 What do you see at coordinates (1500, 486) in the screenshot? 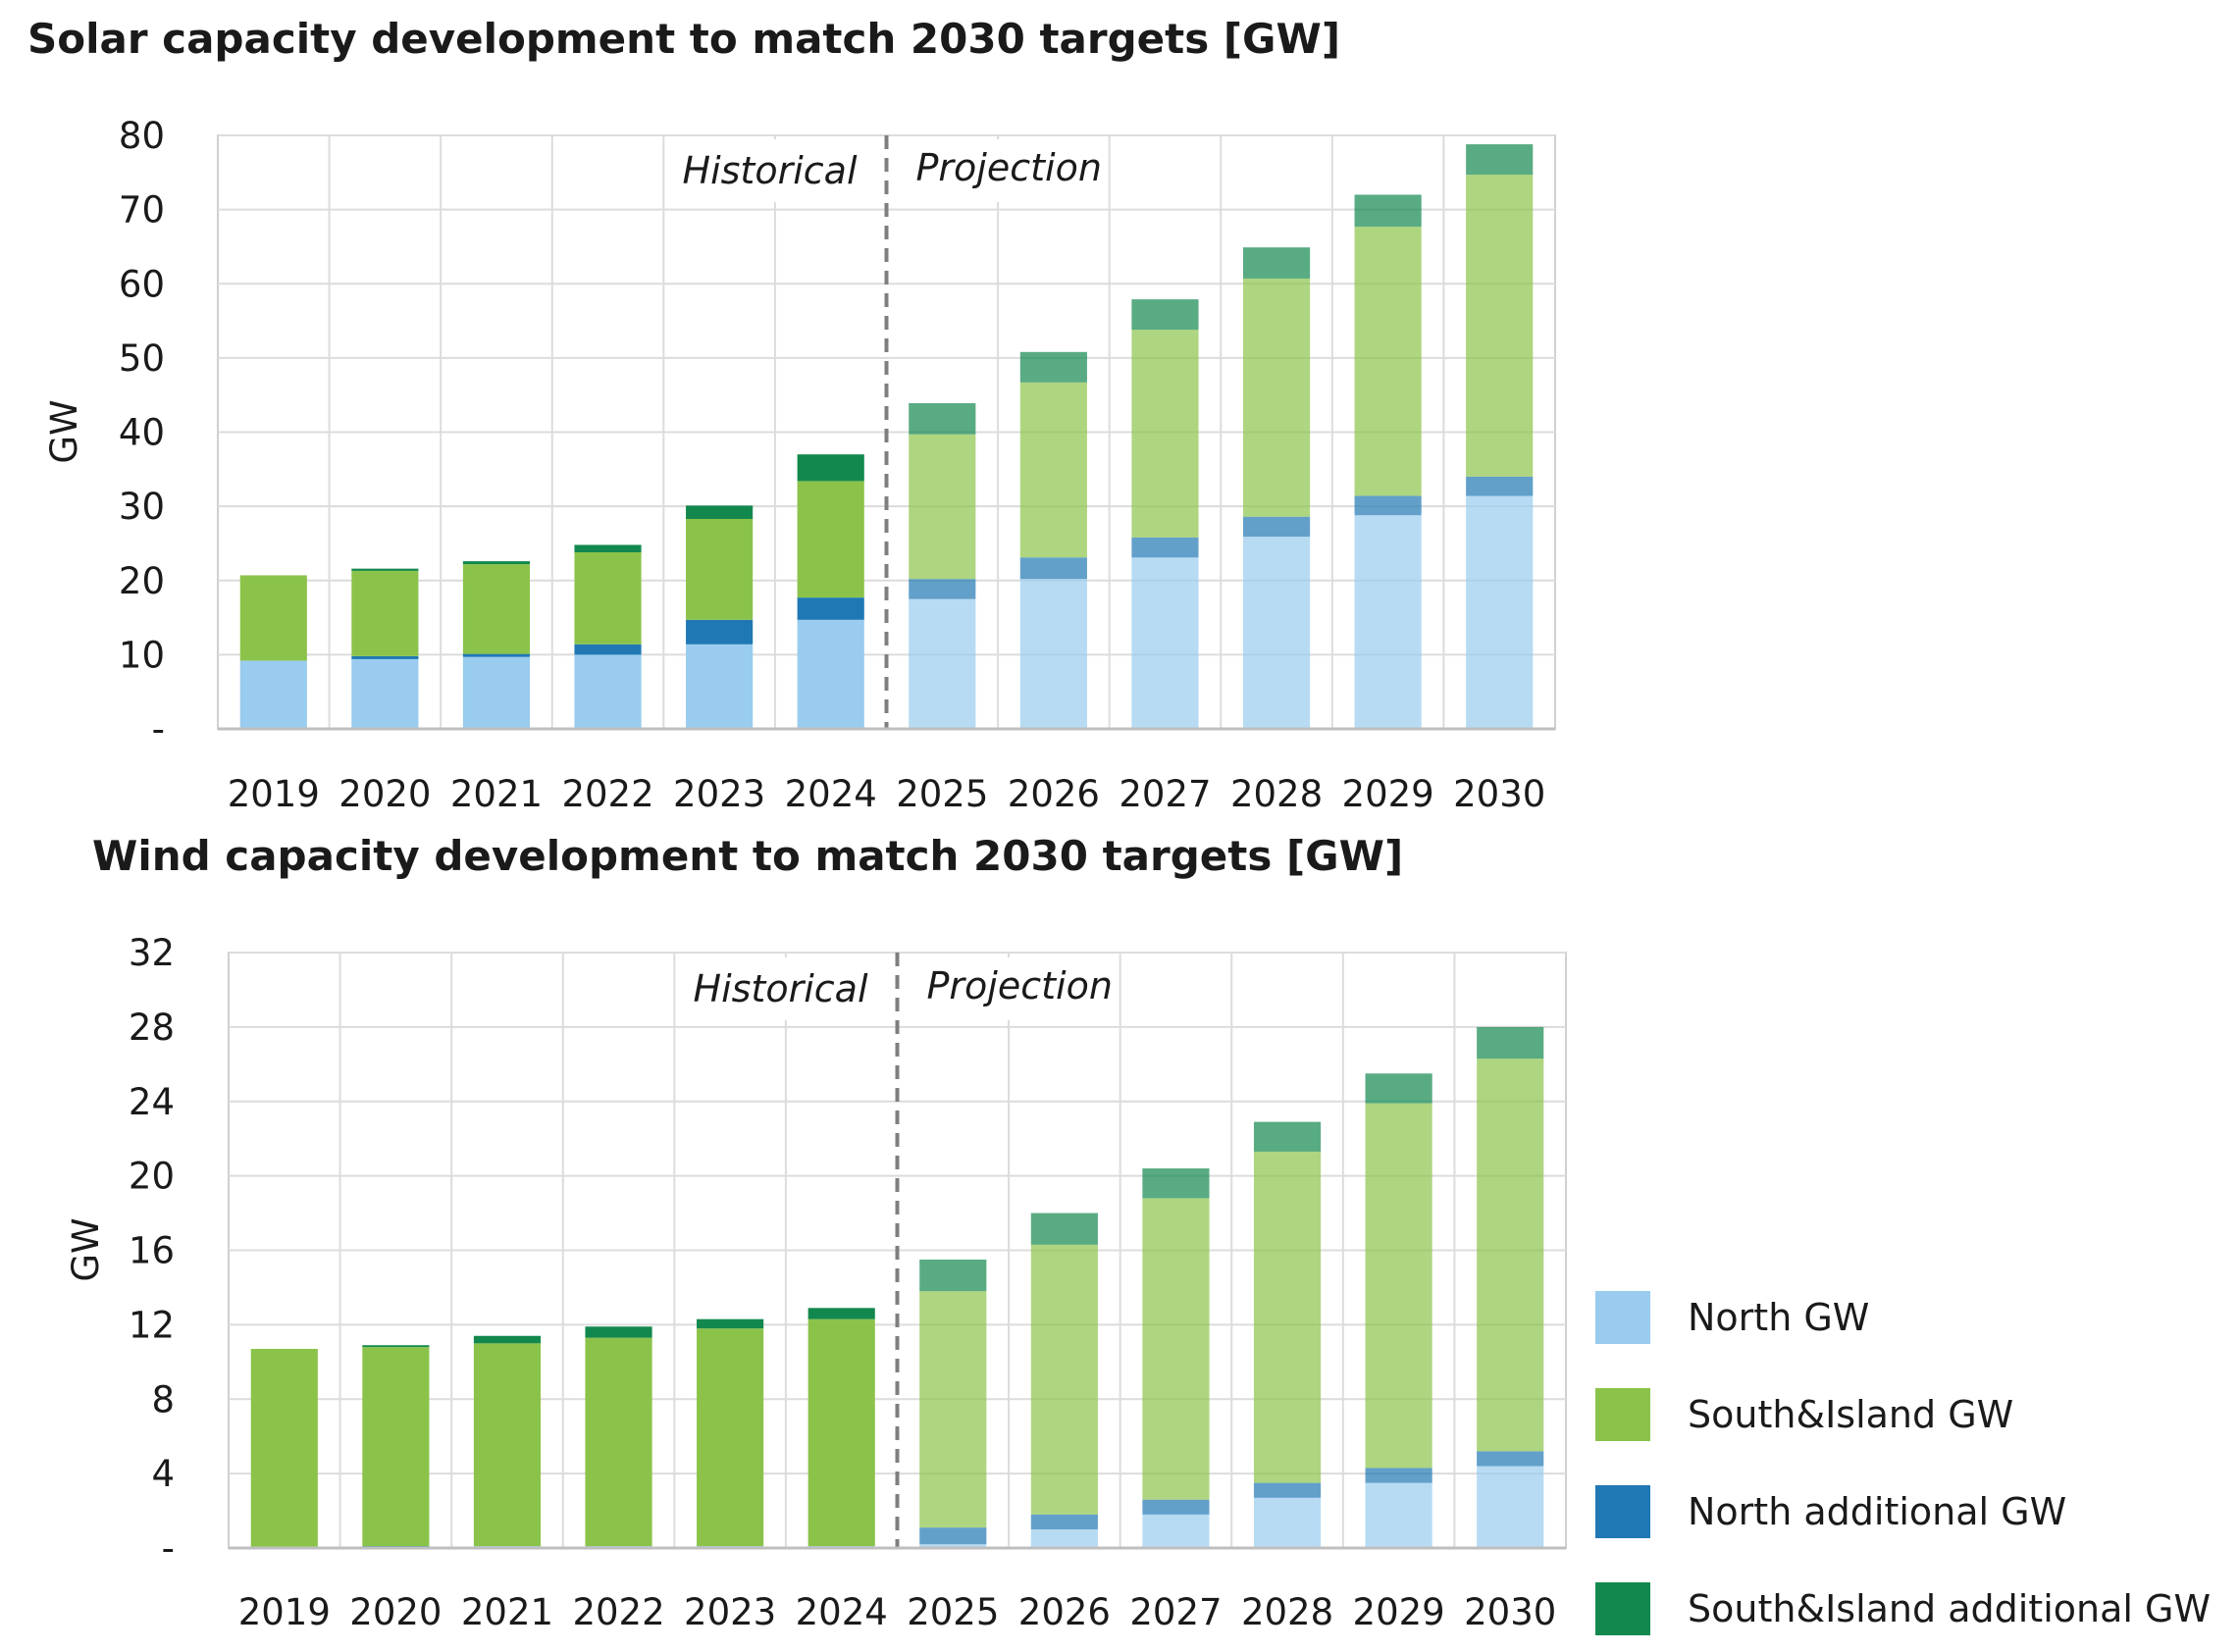
I see `solar-bar-2030-north-additional` at bounding box center [1500, 486].